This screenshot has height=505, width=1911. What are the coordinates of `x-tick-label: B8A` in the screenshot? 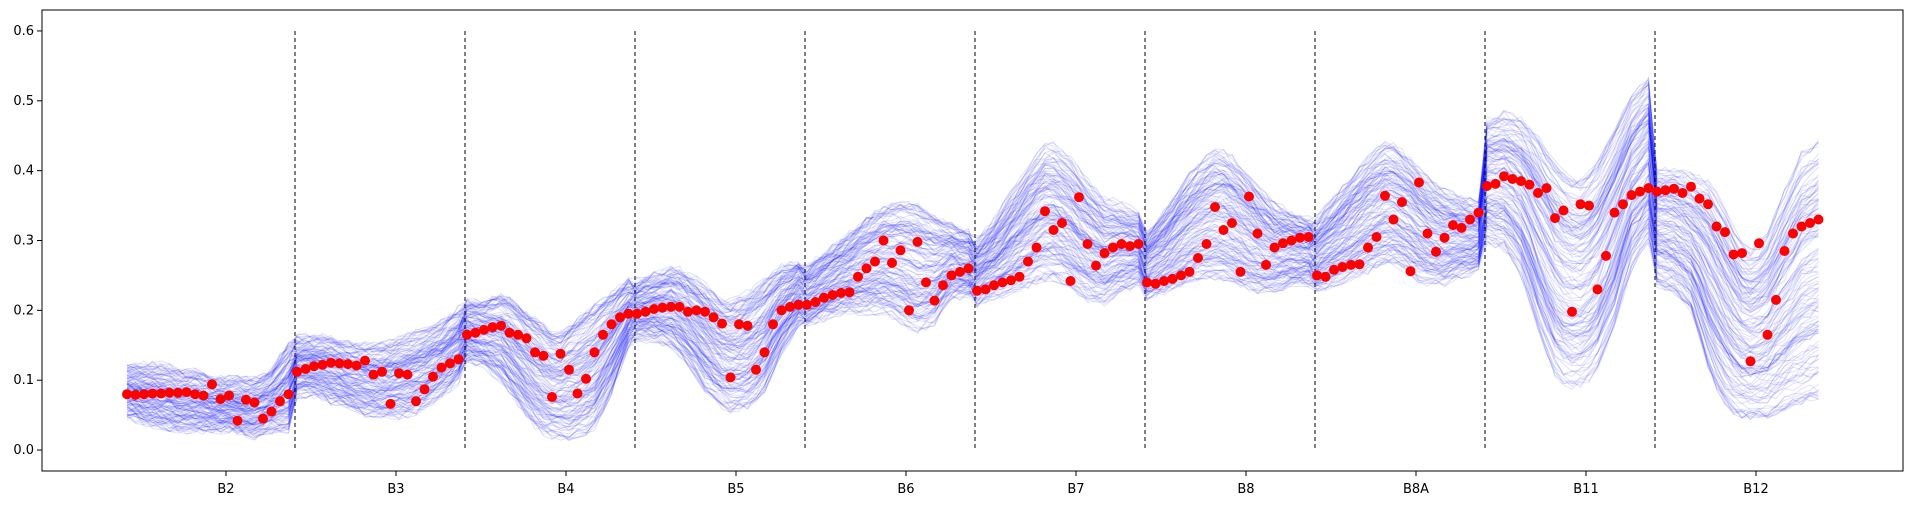 It's located at (1416, 489).